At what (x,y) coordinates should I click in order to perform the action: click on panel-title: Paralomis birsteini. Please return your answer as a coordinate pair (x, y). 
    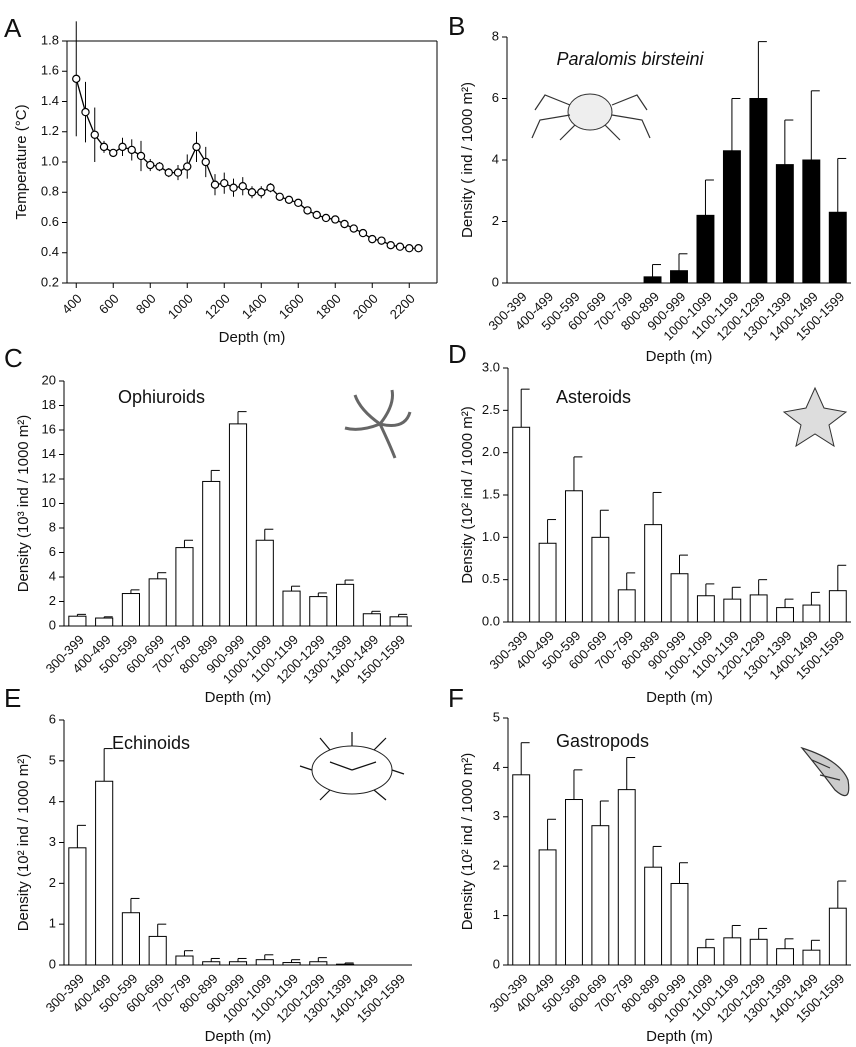
    Looking at the image, I should click on (630, 59).